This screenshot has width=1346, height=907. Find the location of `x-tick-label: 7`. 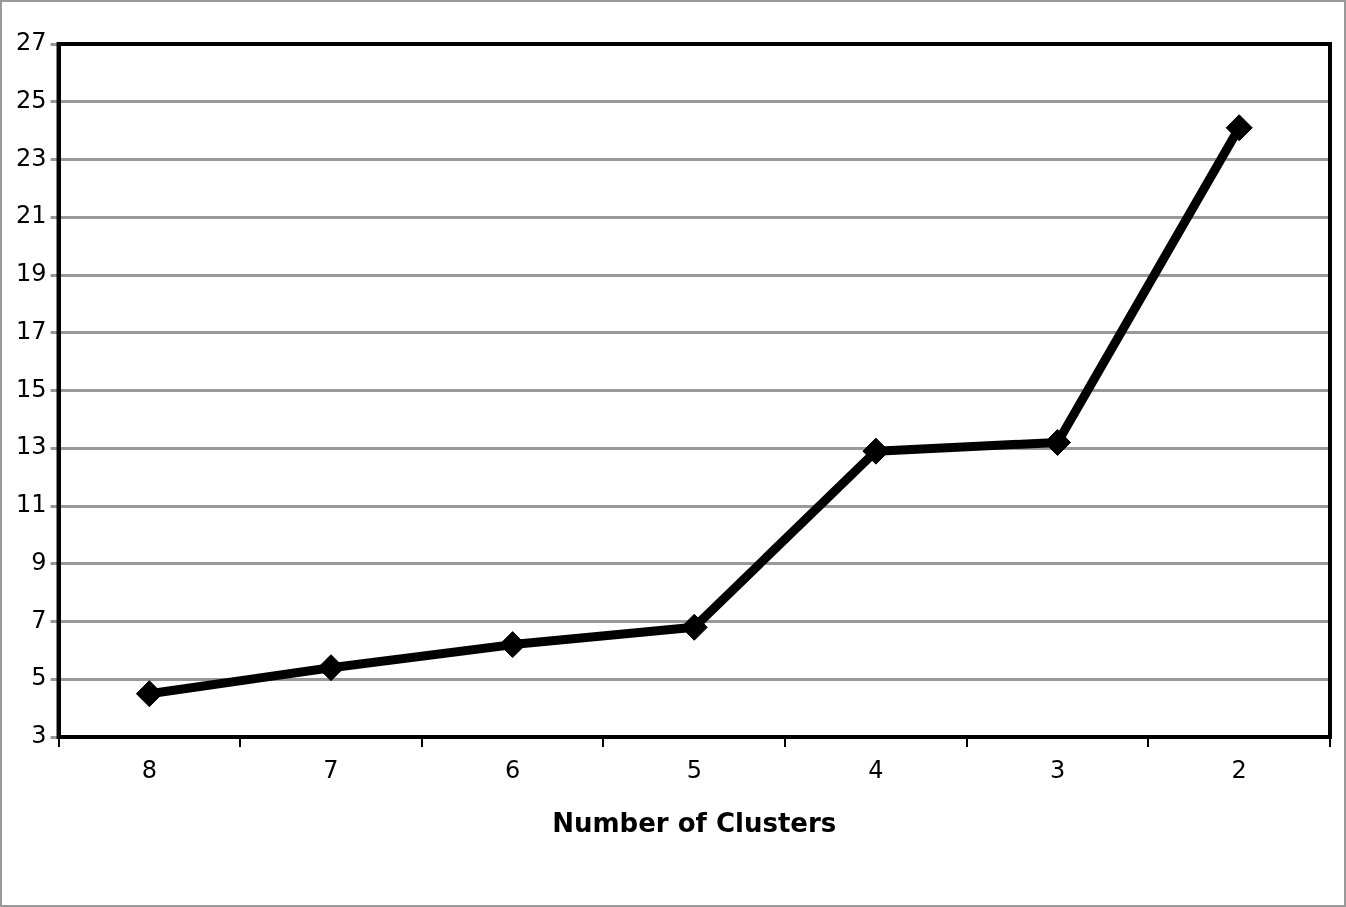

x-tick-label: 7 is located at coordinates (331, 769).